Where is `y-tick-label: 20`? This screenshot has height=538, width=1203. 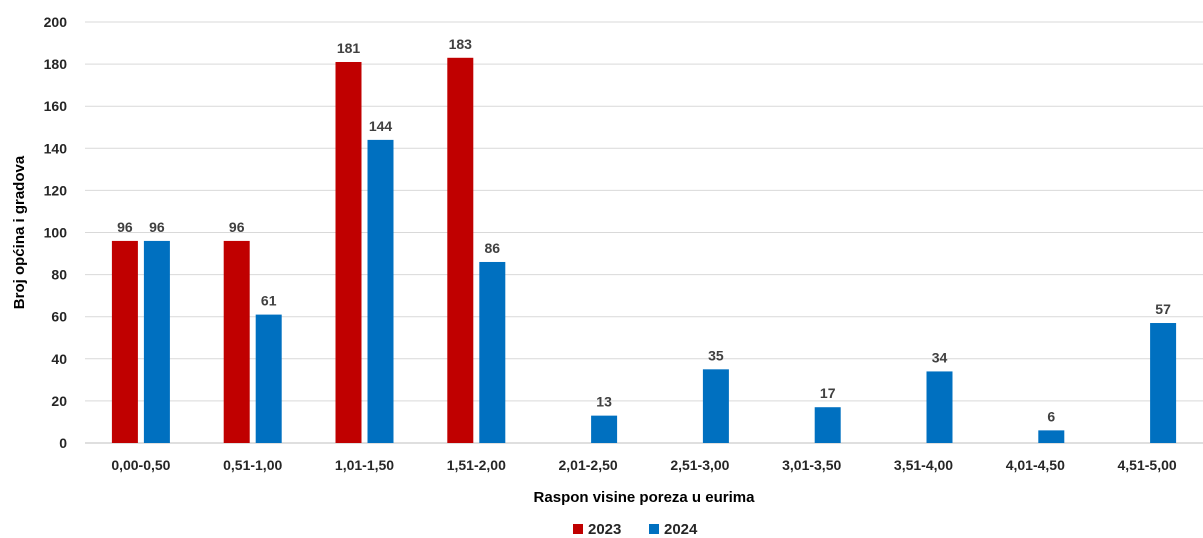 y-tick-label: 20 is located at coordinates (59, 401).